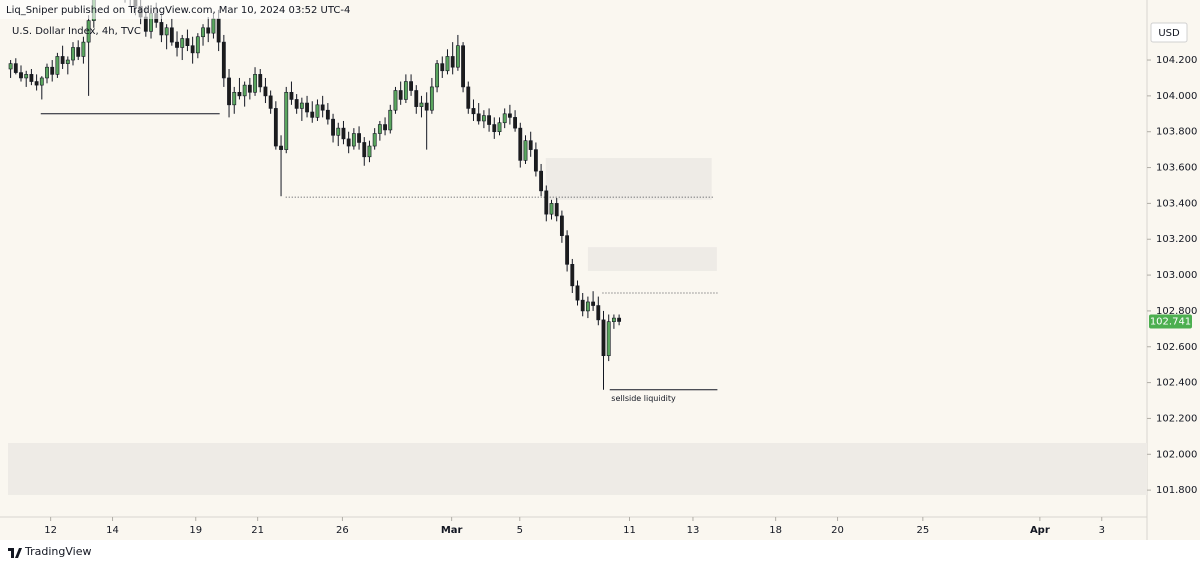  Describe the element at coordinates (1176, 418) in the screenshot. I see `y-tick-label: 102.200` at that location.